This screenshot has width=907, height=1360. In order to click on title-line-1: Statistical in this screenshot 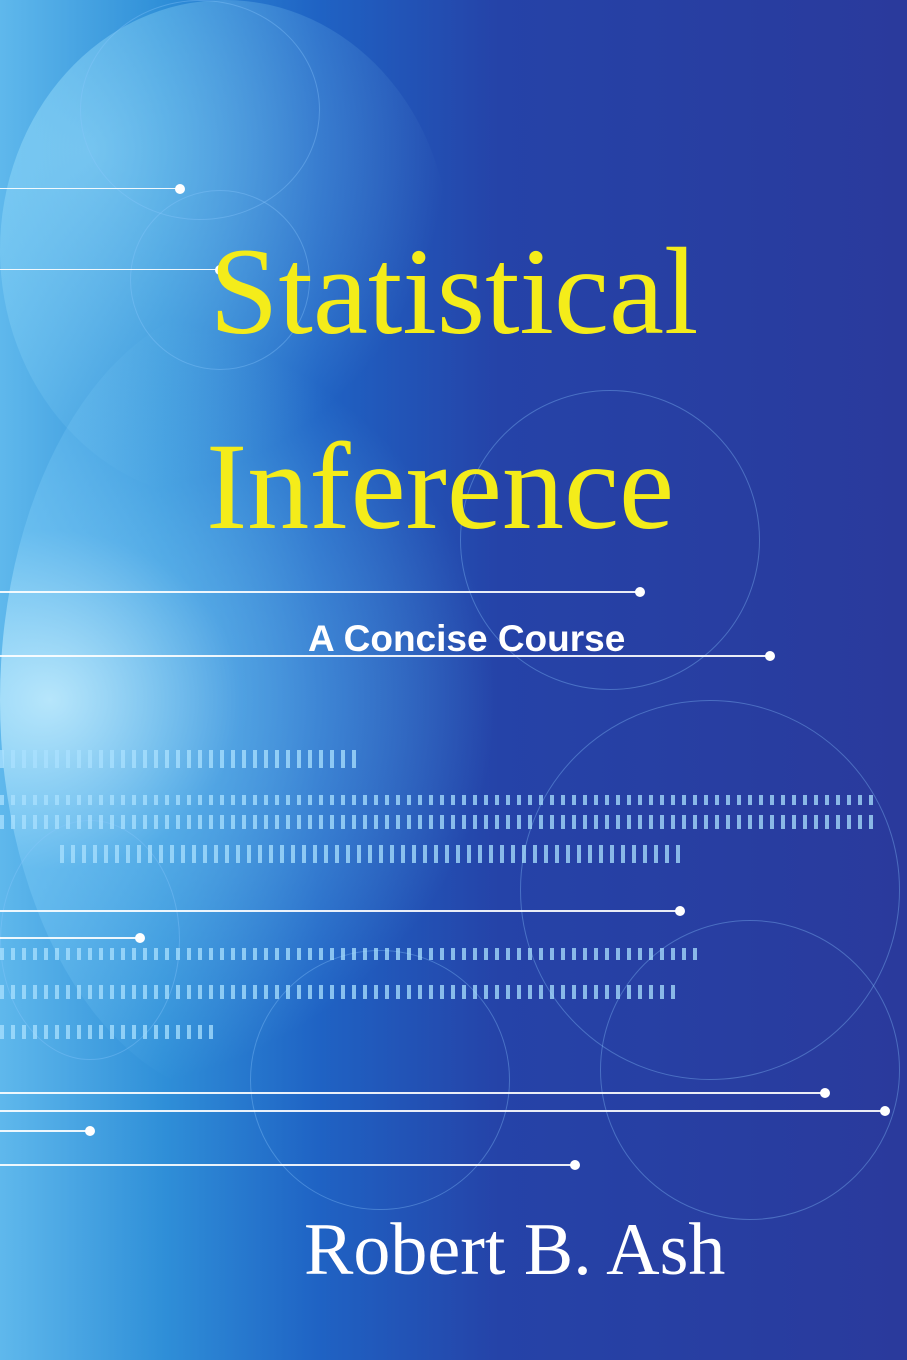, I will do `click(454, 291)`.